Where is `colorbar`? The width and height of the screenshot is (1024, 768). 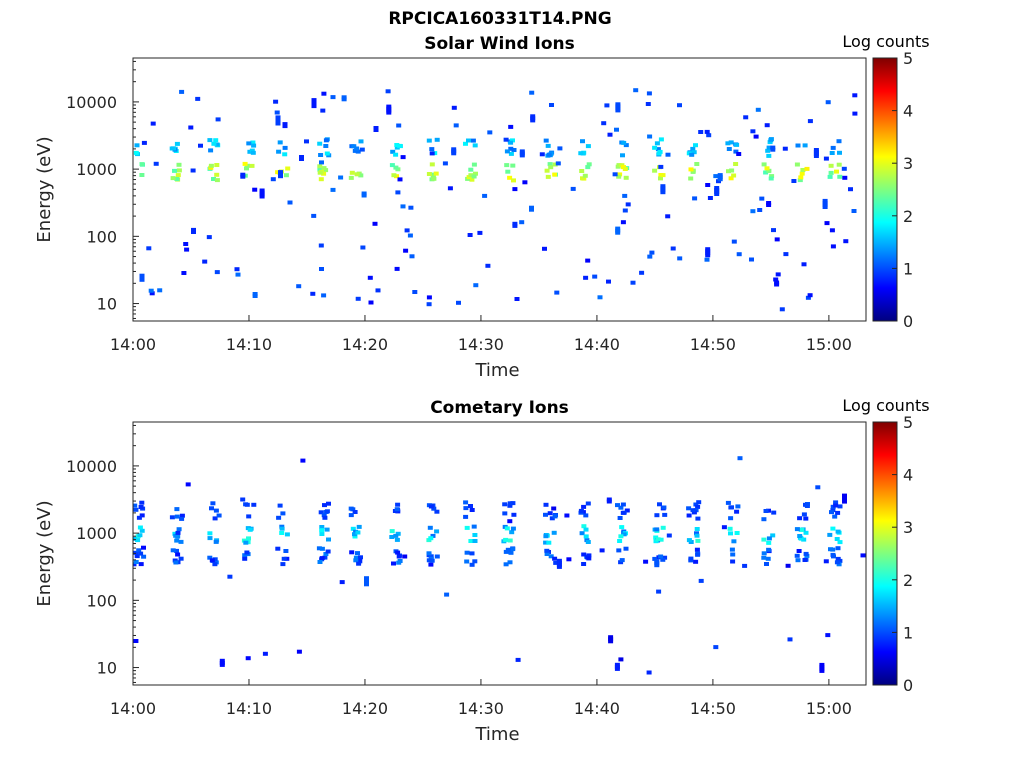 colorbar is located at coordinates (885, 189).